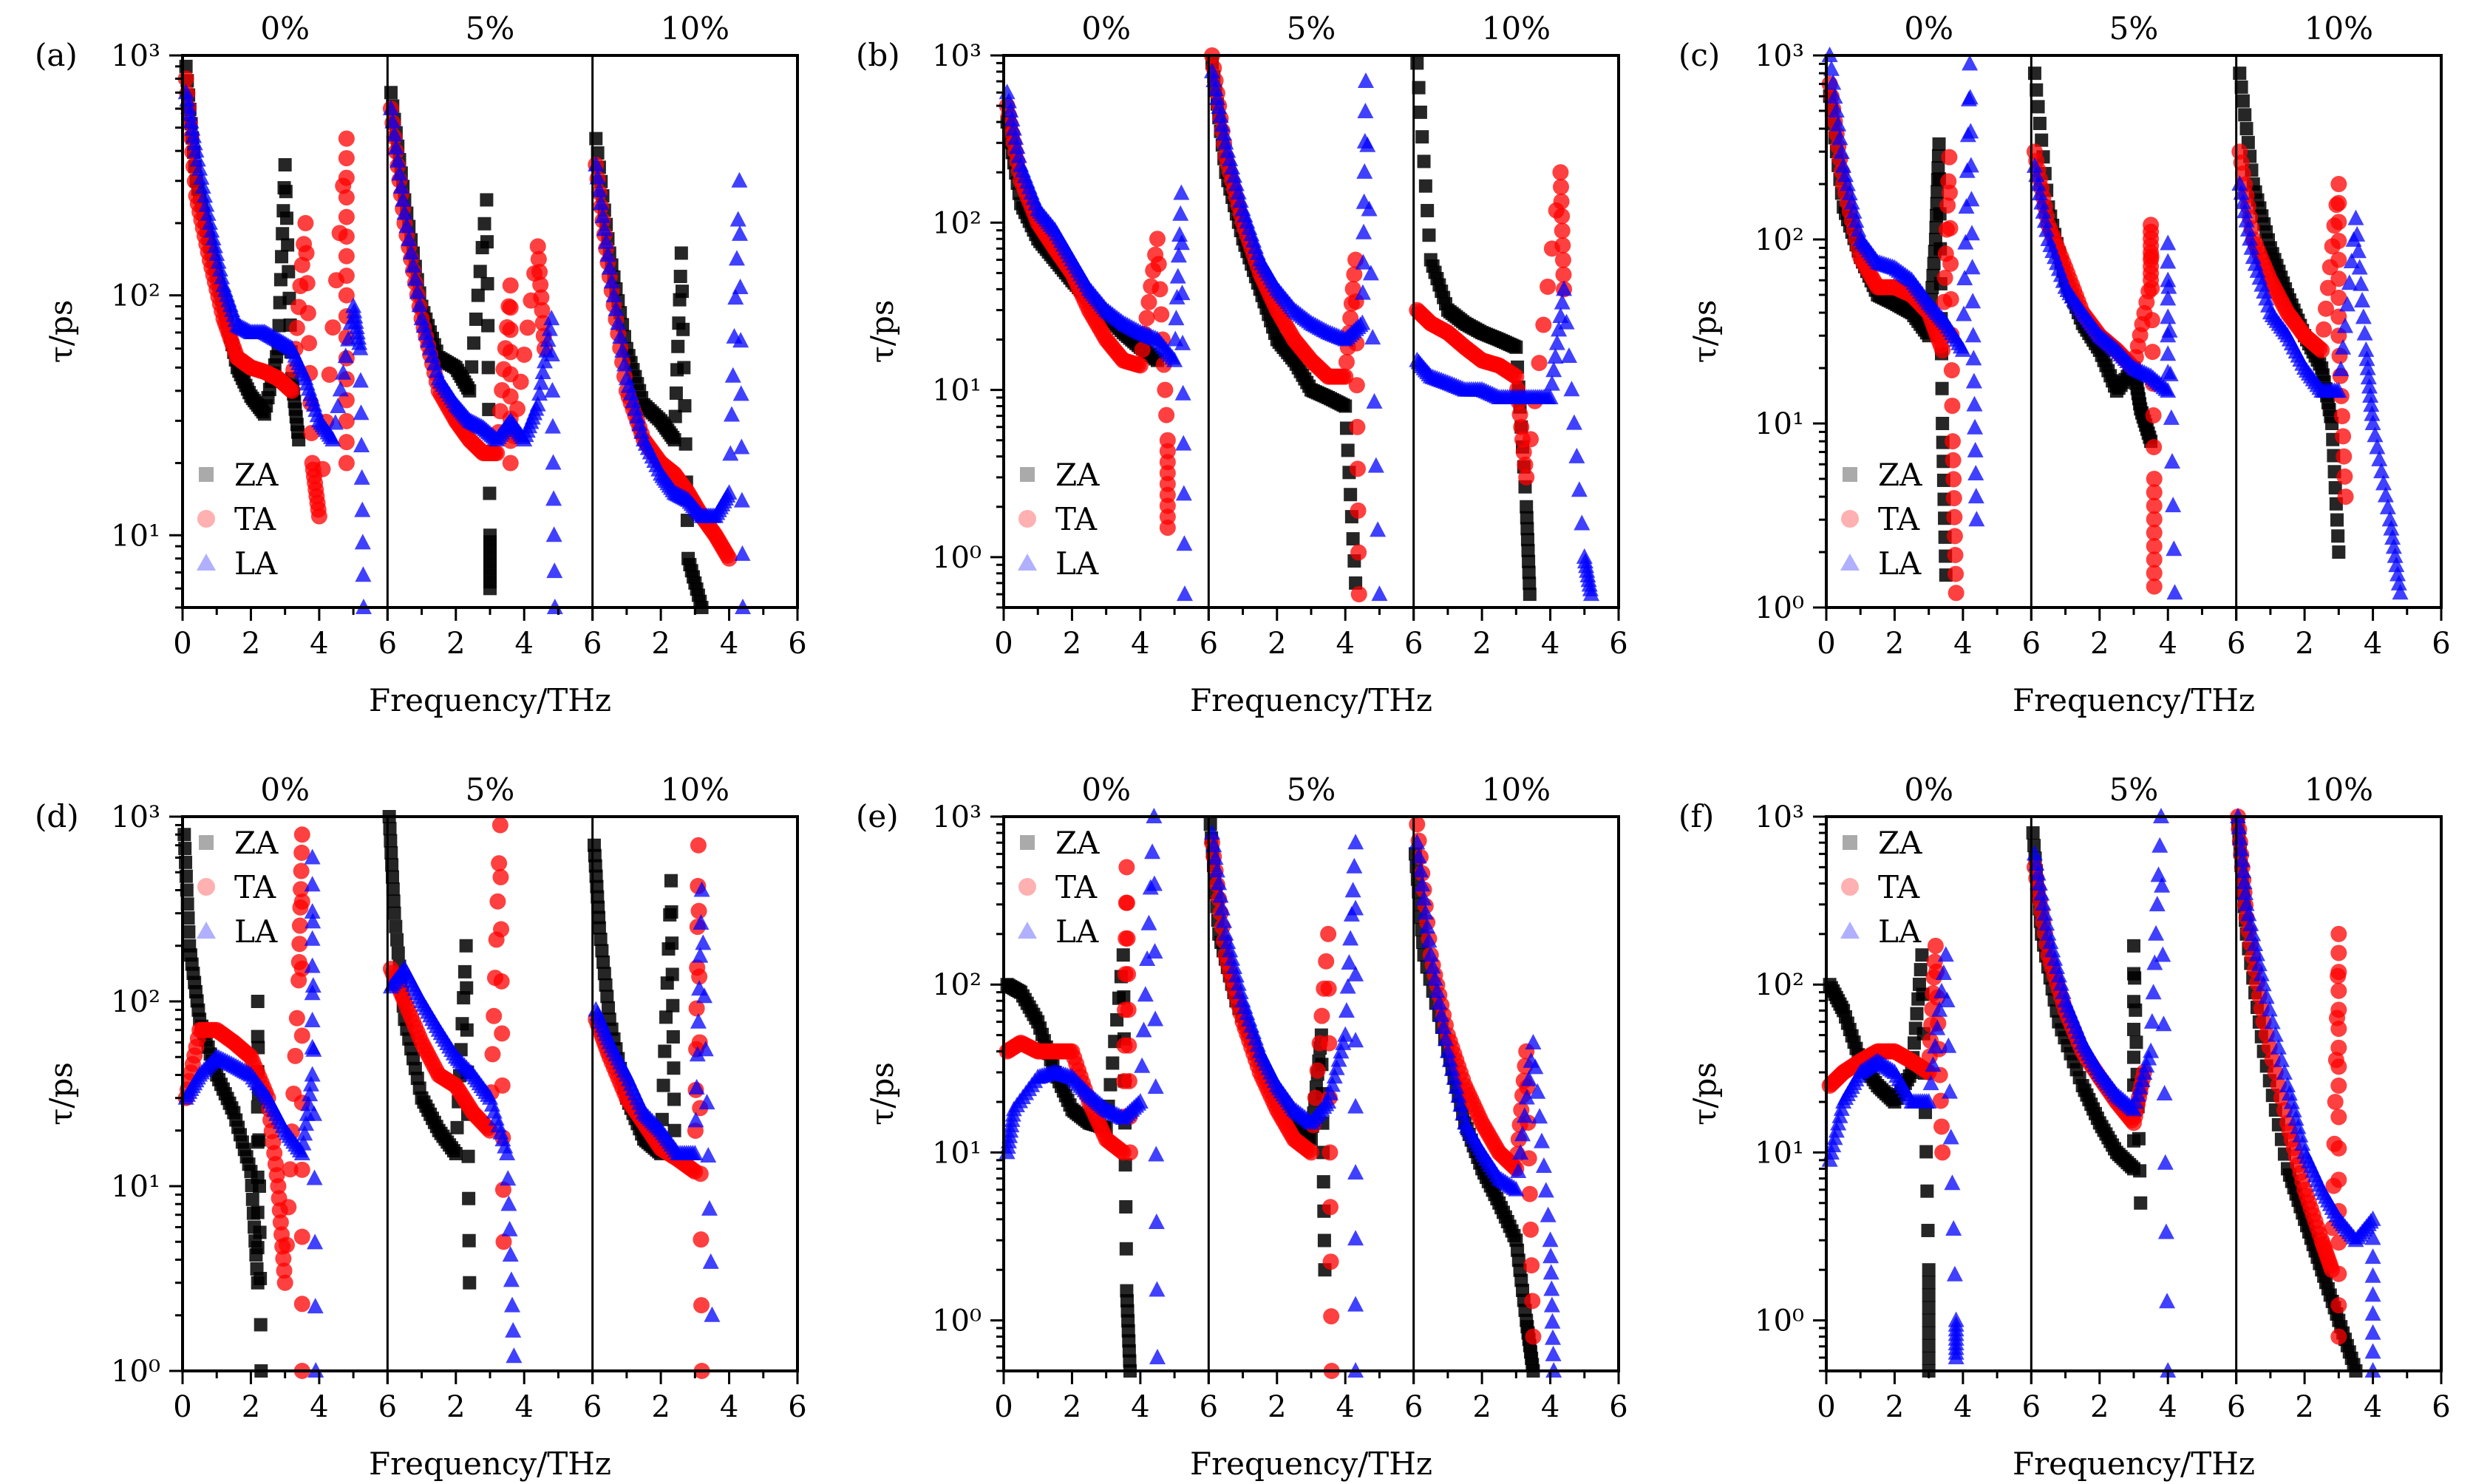 The height and width of the screenshot is (1484, 2473). Describe the element at coordinates (490, 790) in the screenshot. I see `strain-label: 5%` at that location.